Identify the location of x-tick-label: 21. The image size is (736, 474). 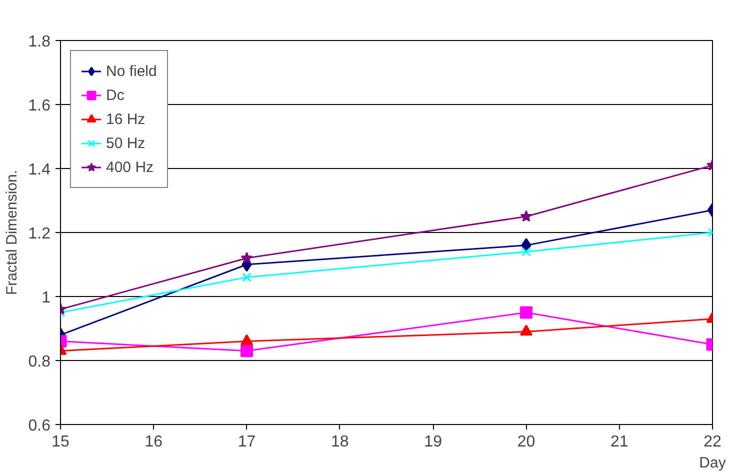
(619, 442).